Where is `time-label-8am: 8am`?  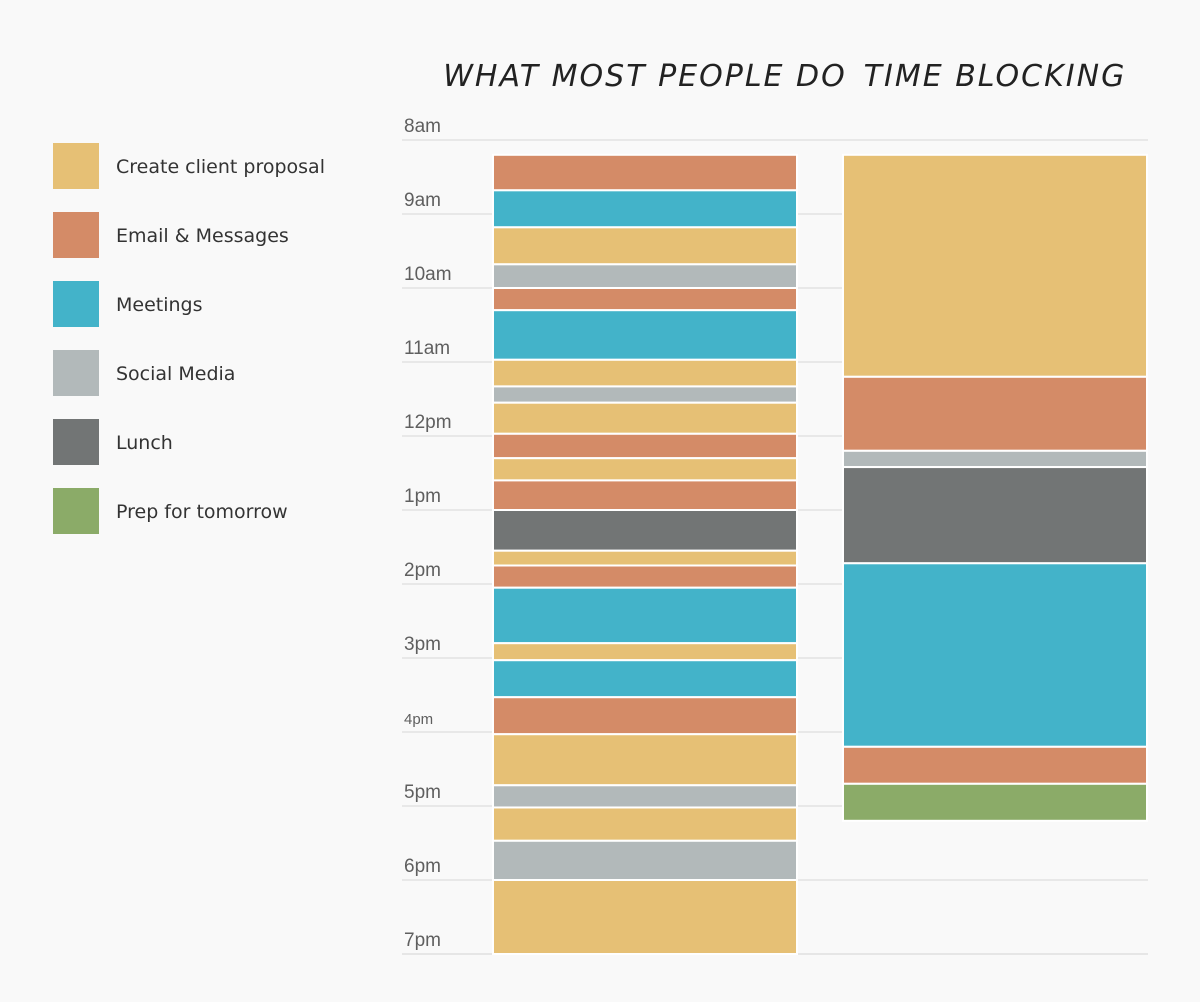 time-label-8am: 8am is located at coordinates (422, 126).